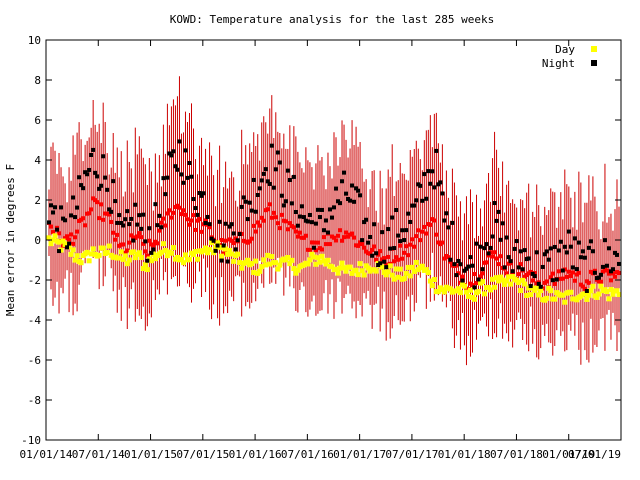  What do you see at coordinates (594, 49) in the screenshot?
I see `legend-swatch` at bounding box center [594, 49].